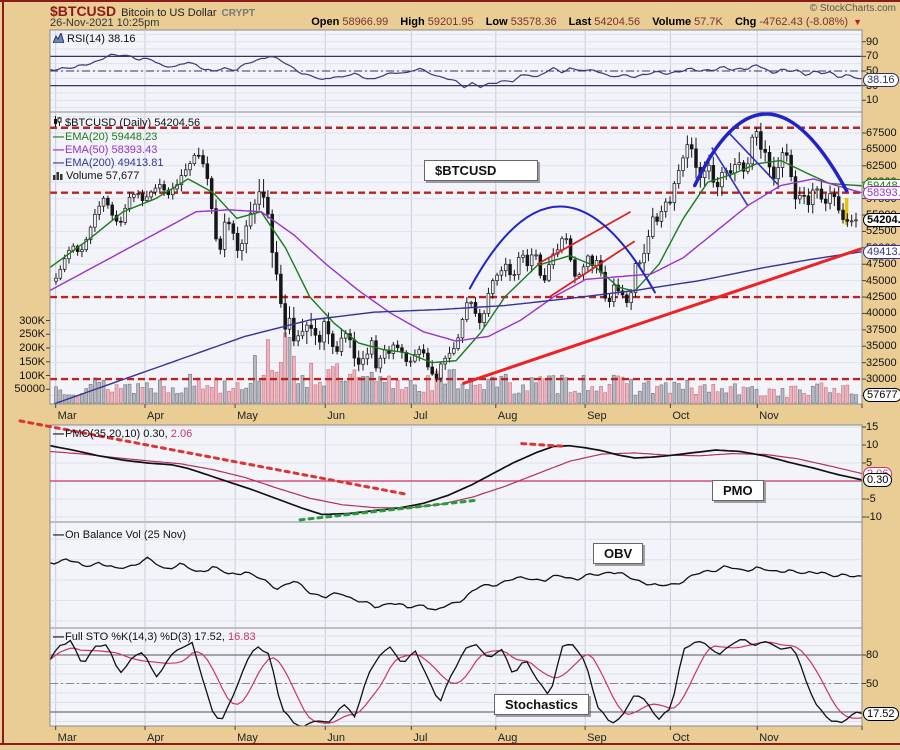 This screenshot has width=900, height=750. What do you see at coordinates (122, 434) in the screenshot?
I see `pmo-legend: — PMO(35,20,10) 0.30, 2.06` at bounding box center [122, 434].